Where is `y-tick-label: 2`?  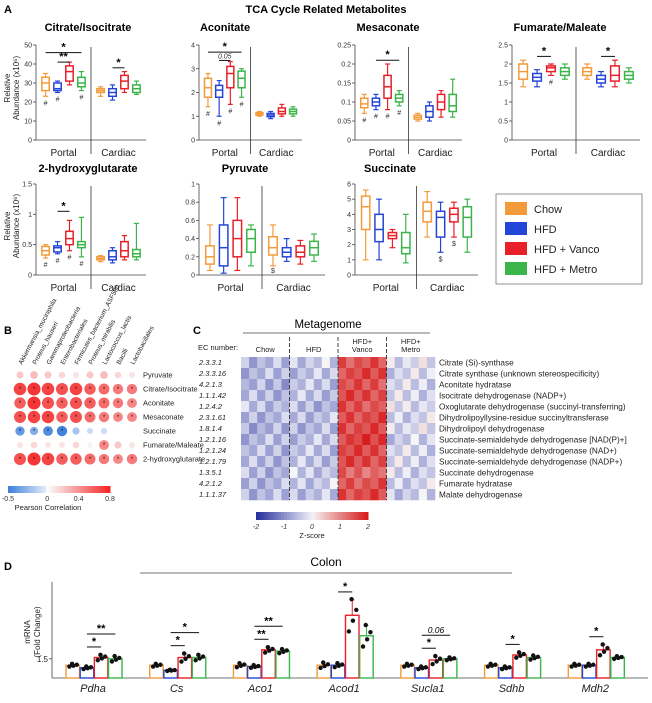 y-tick-label: 2 is located at coordinates (506, 65).